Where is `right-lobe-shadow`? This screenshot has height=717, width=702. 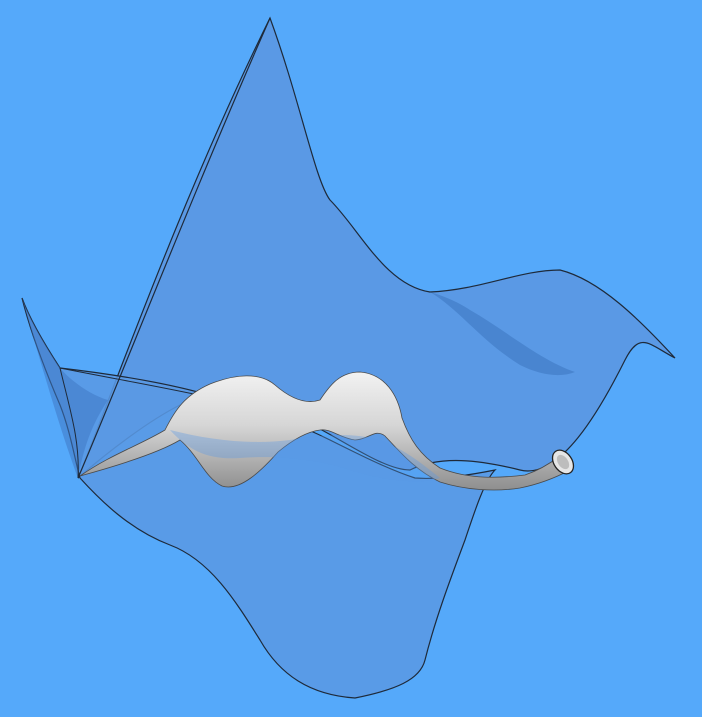
right-lobe-shadow is located at coordinates (502, 334).